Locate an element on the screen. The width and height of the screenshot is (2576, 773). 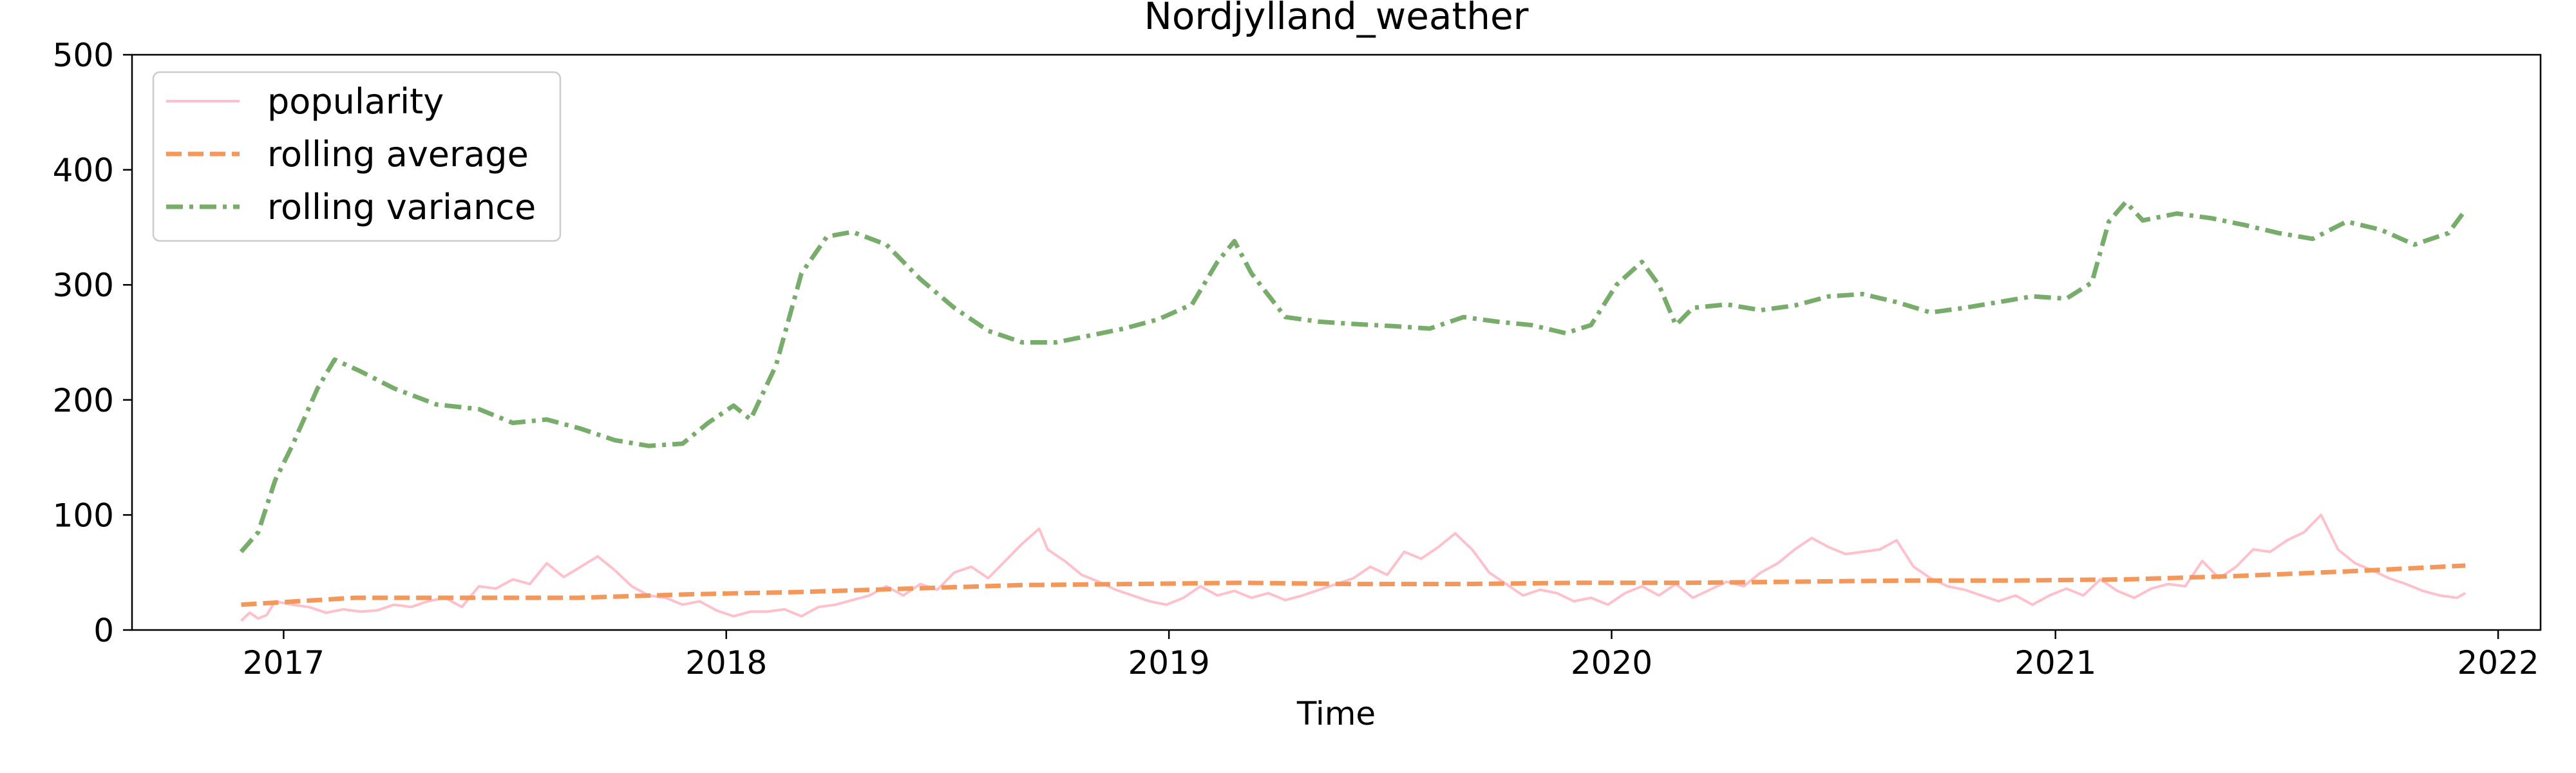
series-line-popularity is located at coordinates (1353, 567).